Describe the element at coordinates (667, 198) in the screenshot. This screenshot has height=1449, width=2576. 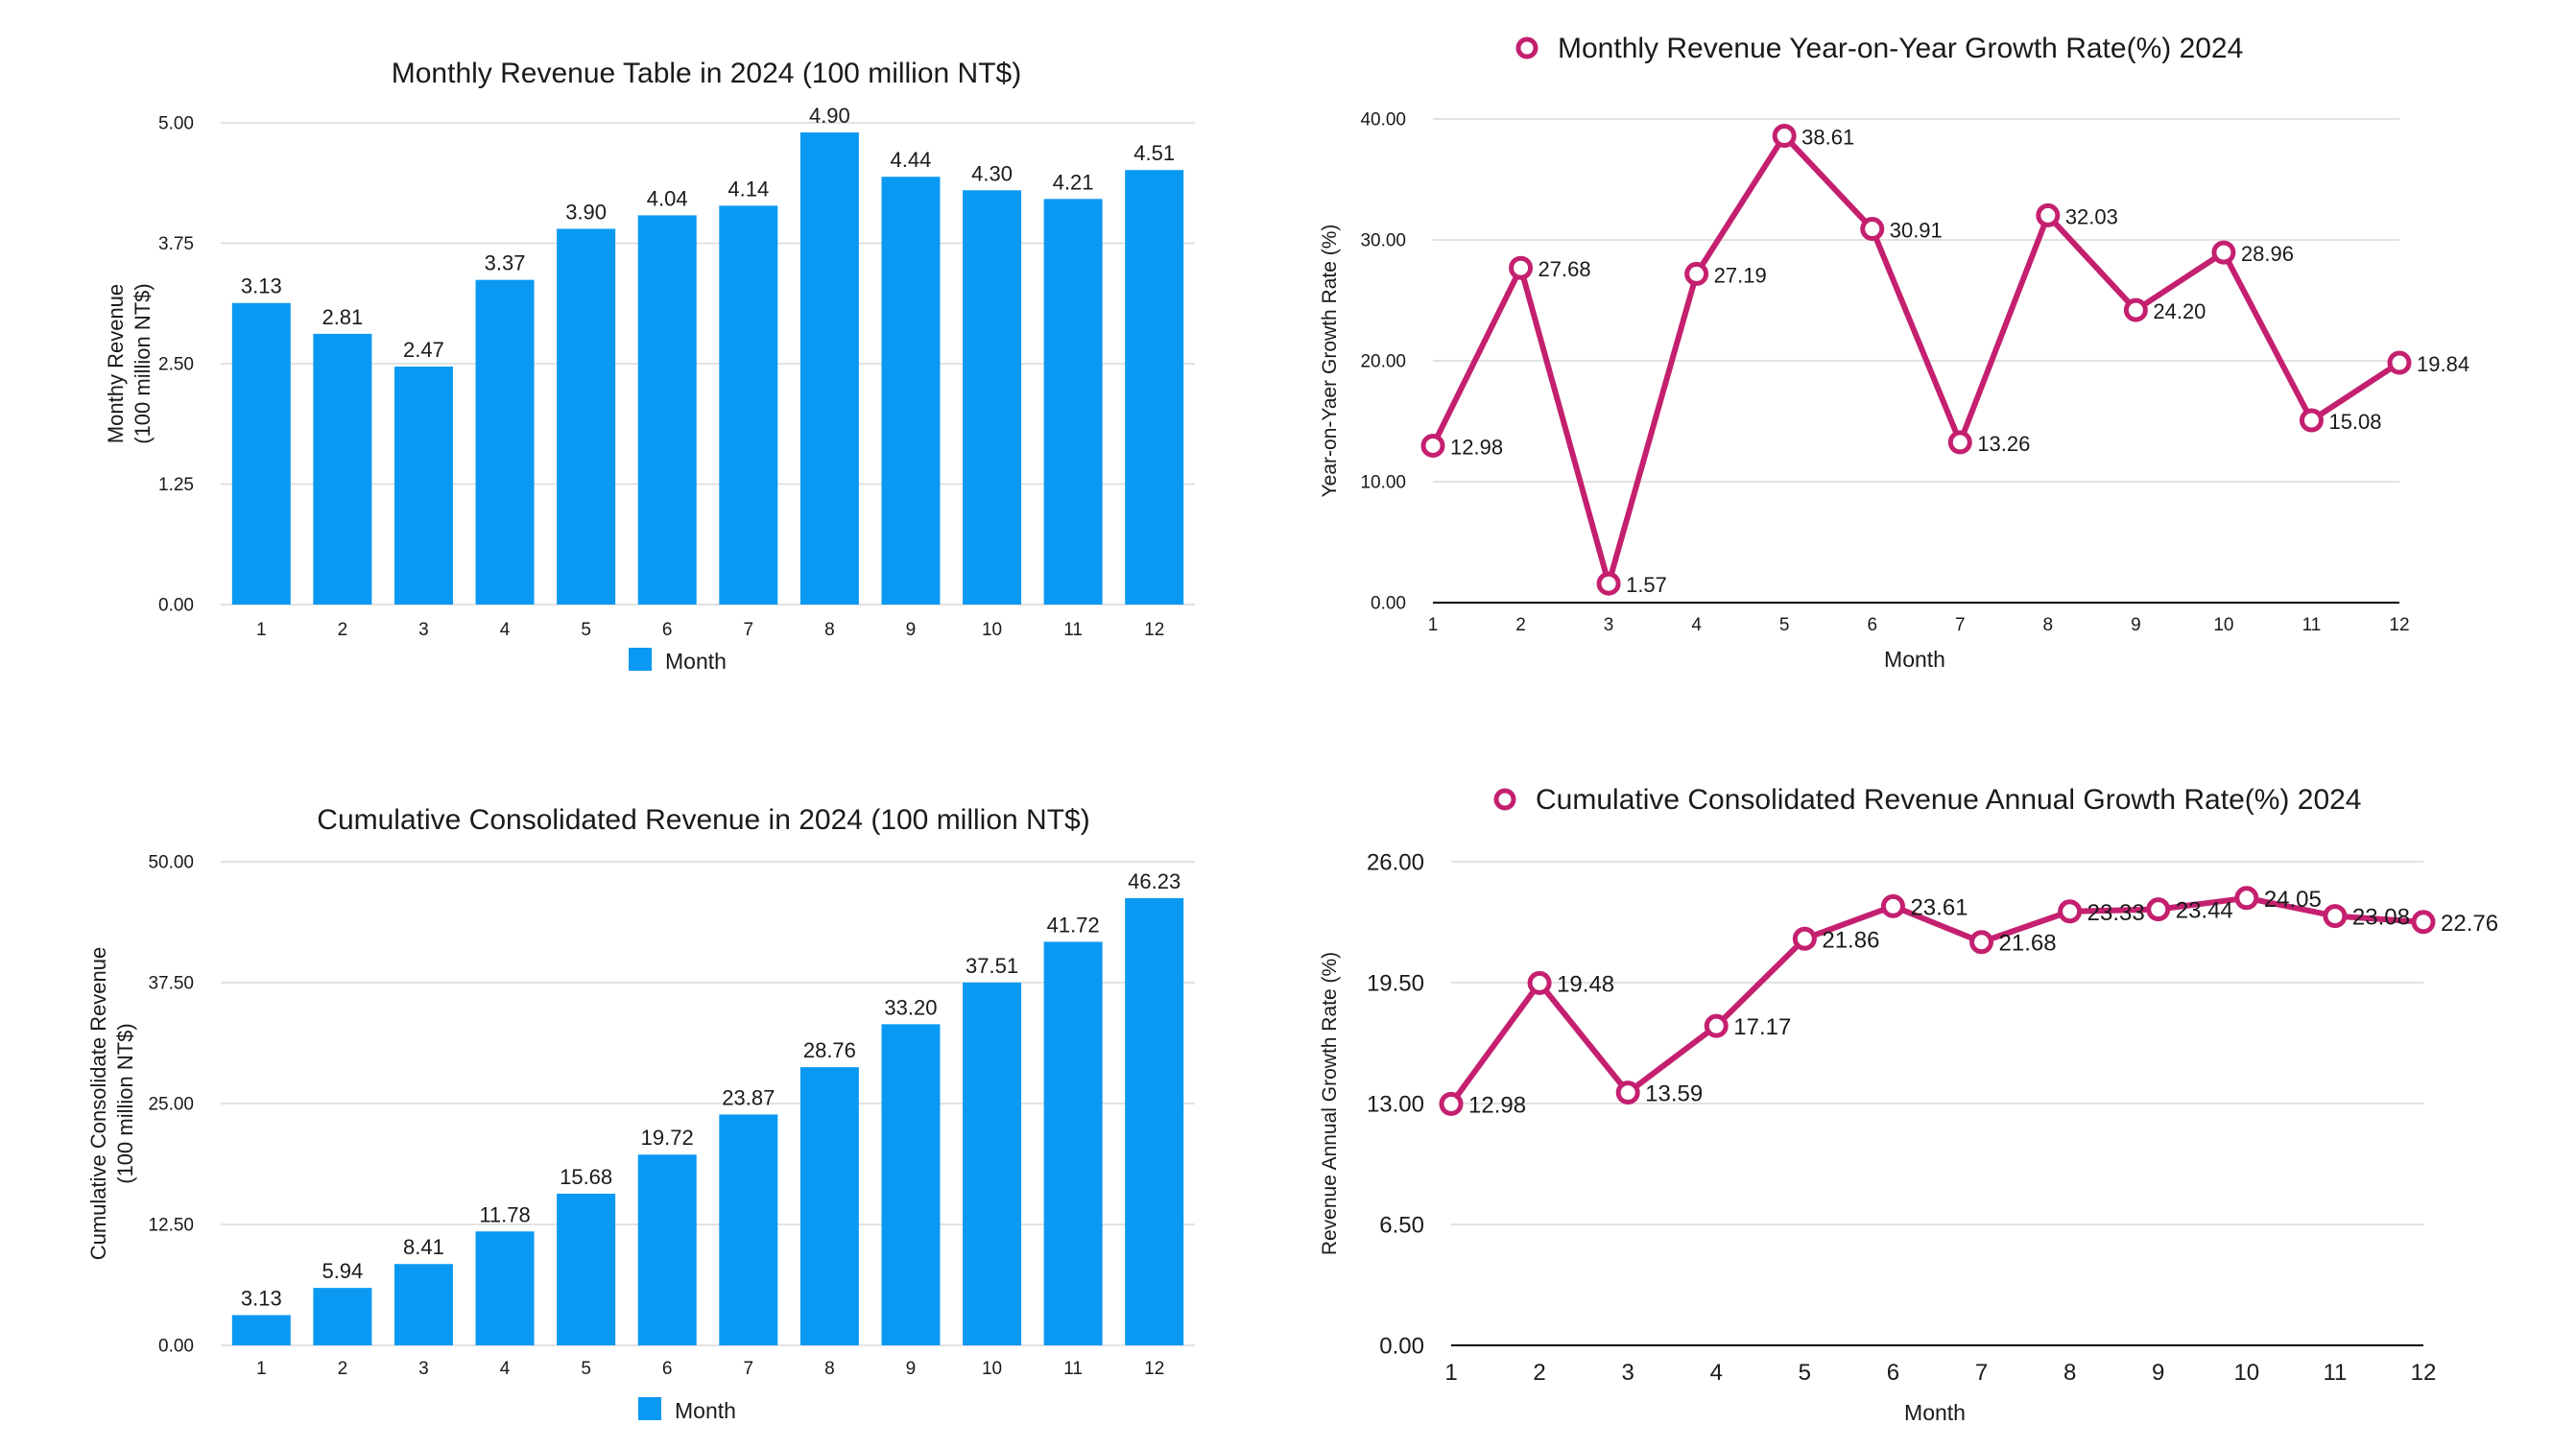
I see `monthly-revenue-data-label: 4.04` at that location.